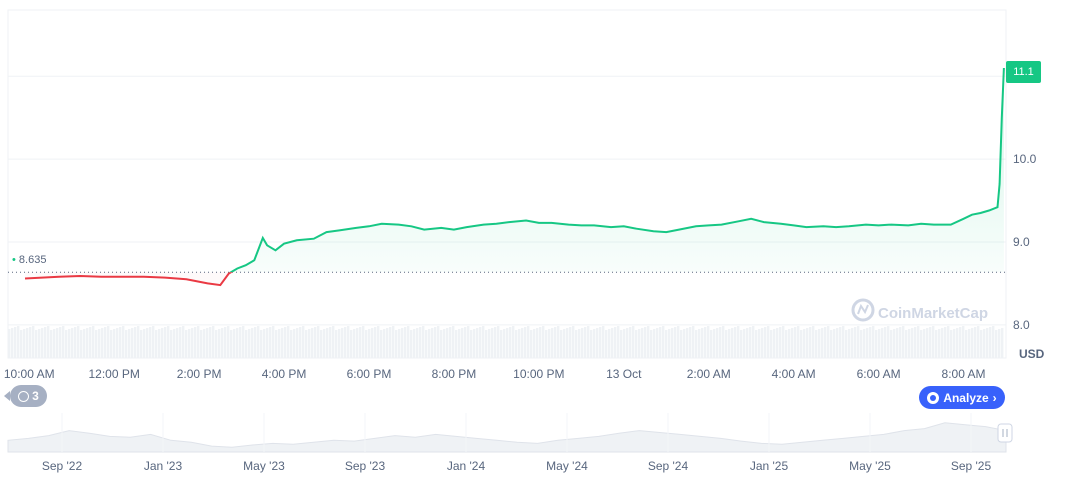  What do you see at coordinates (870, 466) in the screenshot?
I see `overview-tick-label: May '25` at bounding box center [870, 466].